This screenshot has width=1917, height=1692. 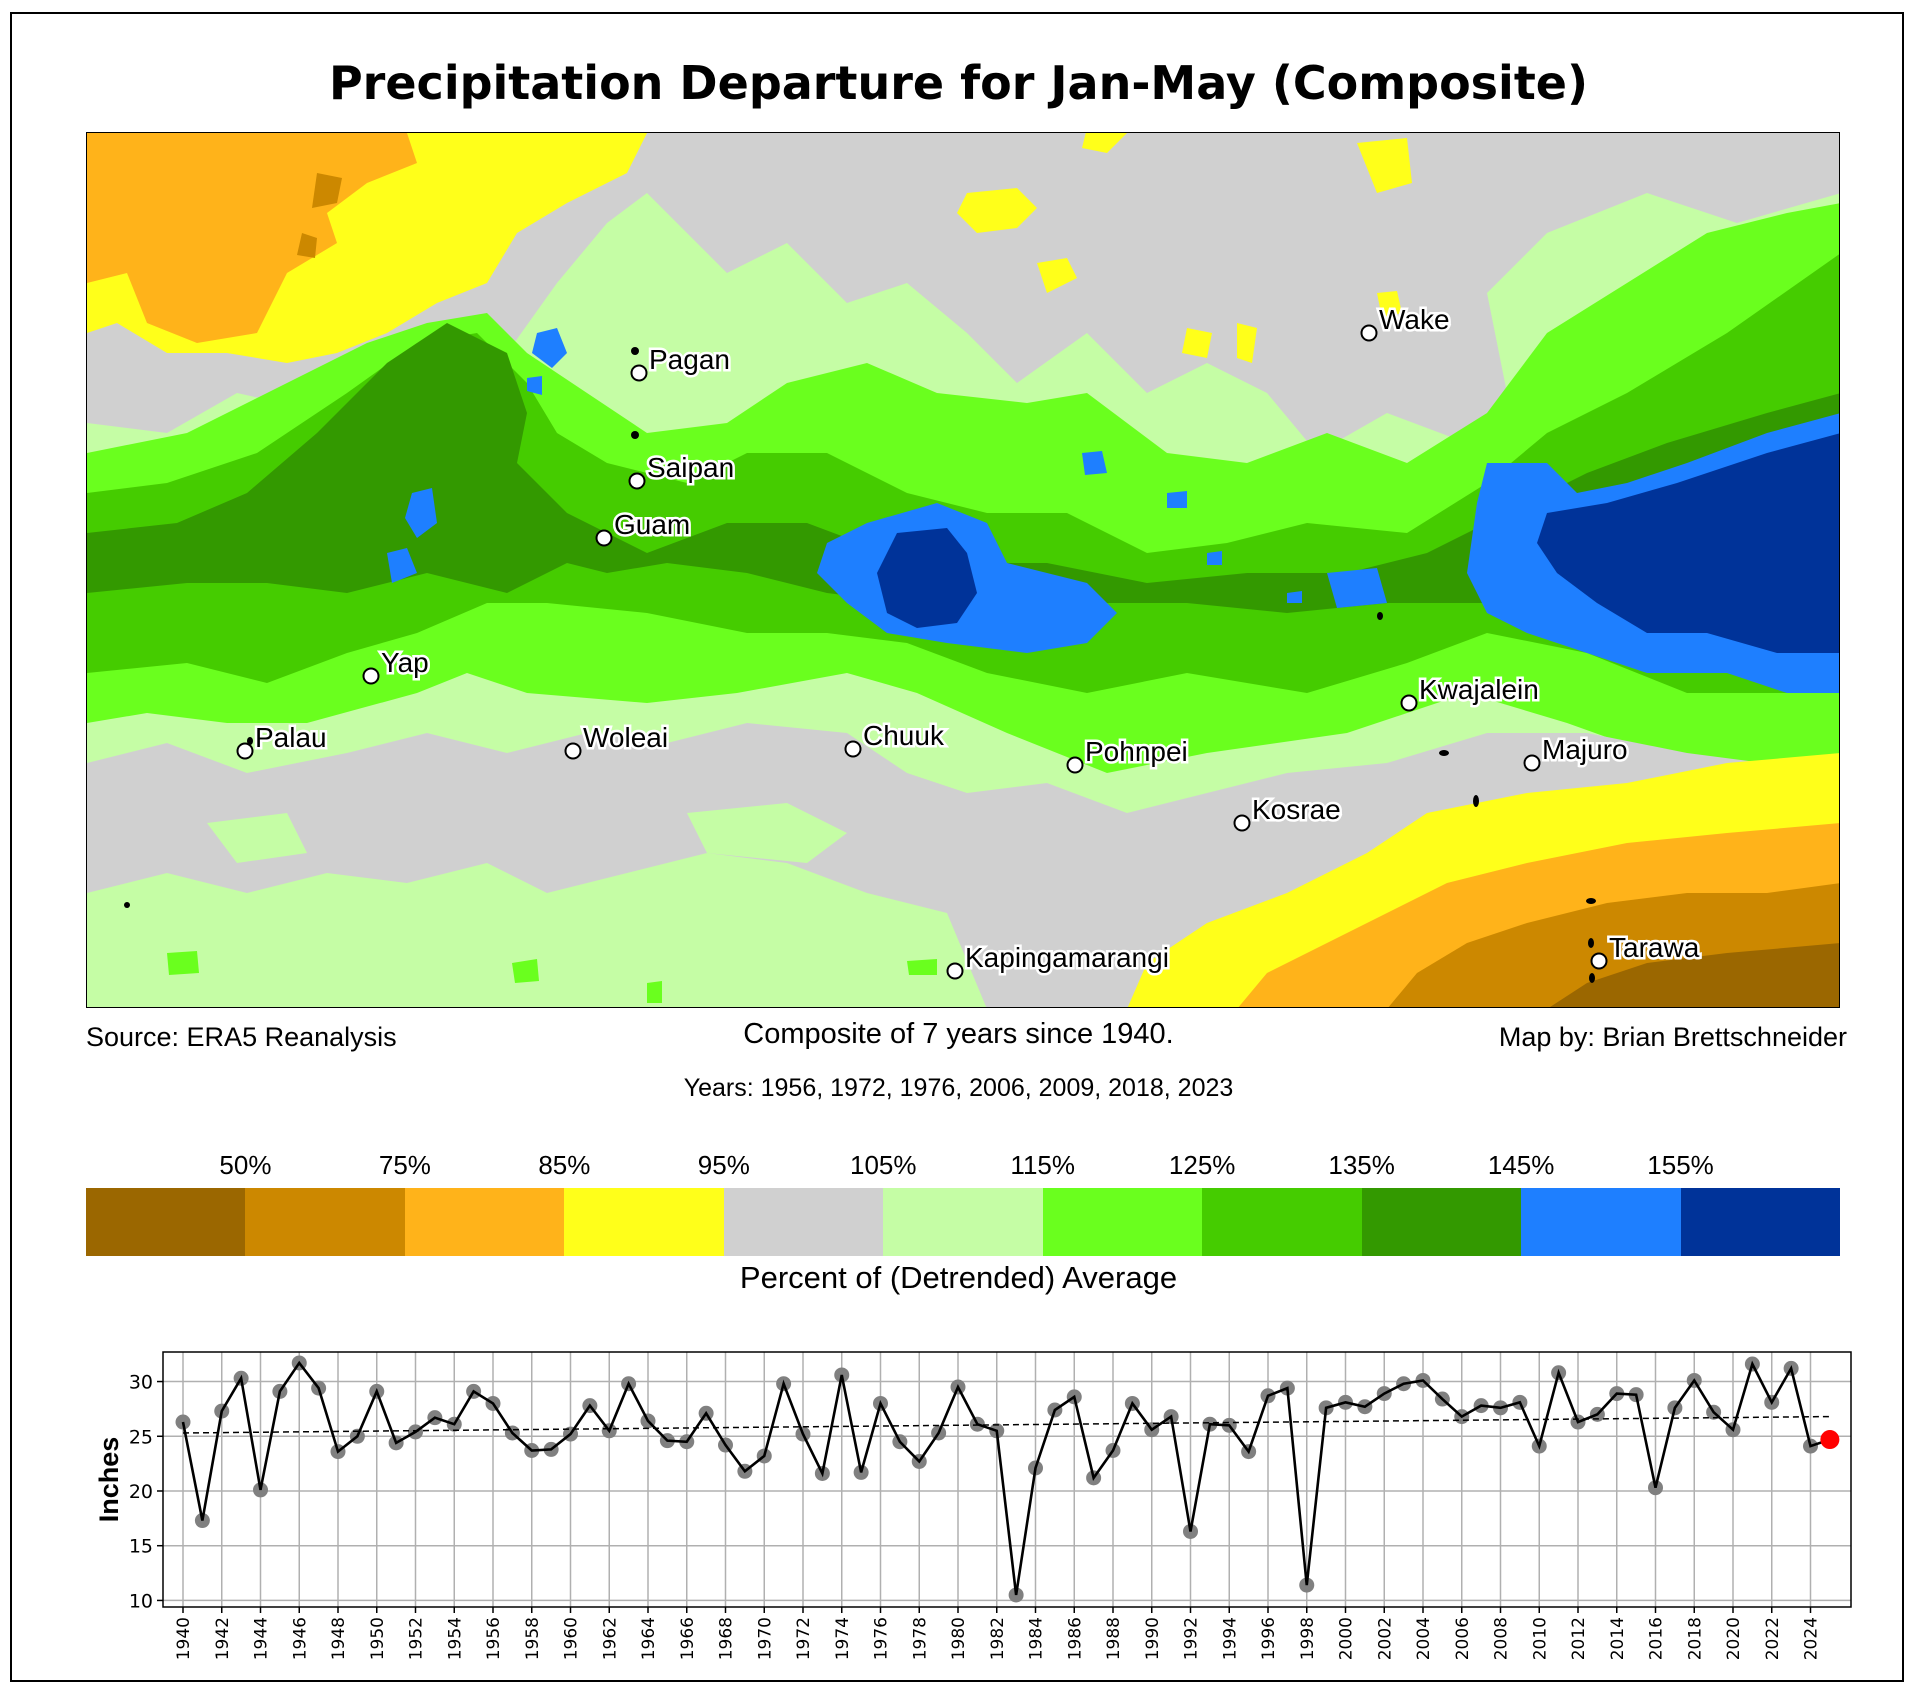 I want to click on colorbar-tick-label: 145%, so click(x=1521, y=1165).